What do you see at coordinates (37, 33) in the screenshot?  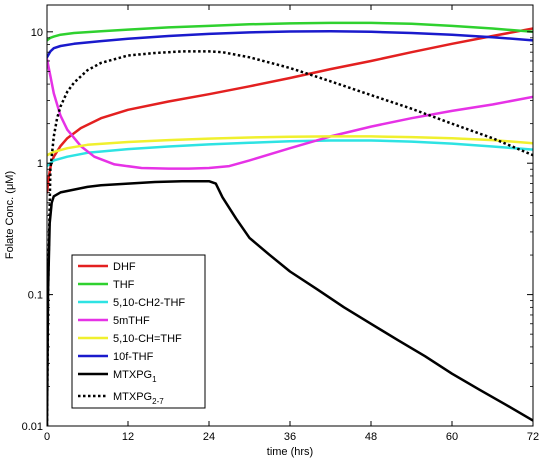 I see `y-tick-label: 10` at bounding box center [37, 33].